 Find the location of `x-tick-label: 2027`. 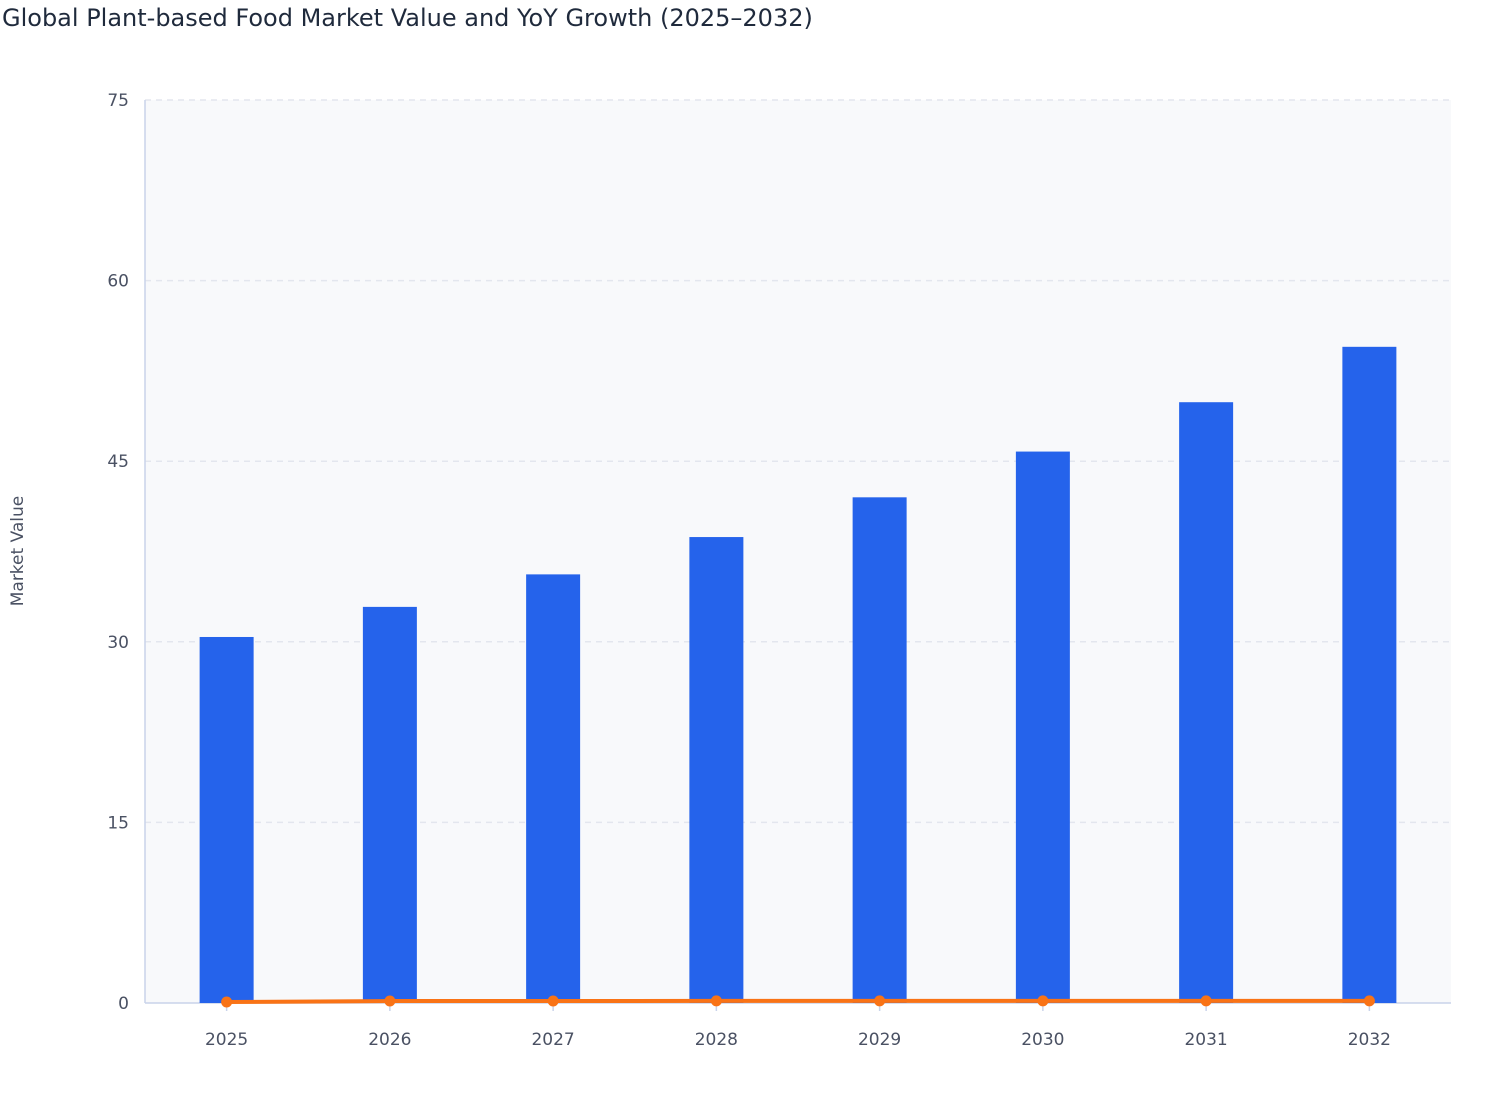

x-tick-label: 2027 is located at coordinates (552, 1040).